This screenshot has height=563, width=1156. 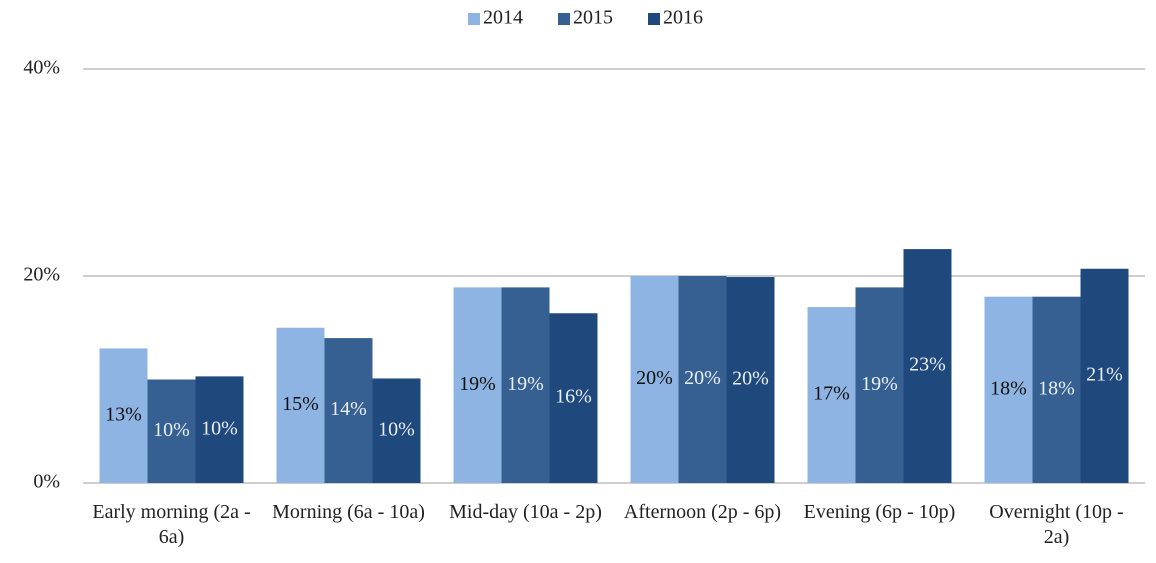 I want to click on x-tick-label: Evening (6p - 10p), so click(x=879, y=512).